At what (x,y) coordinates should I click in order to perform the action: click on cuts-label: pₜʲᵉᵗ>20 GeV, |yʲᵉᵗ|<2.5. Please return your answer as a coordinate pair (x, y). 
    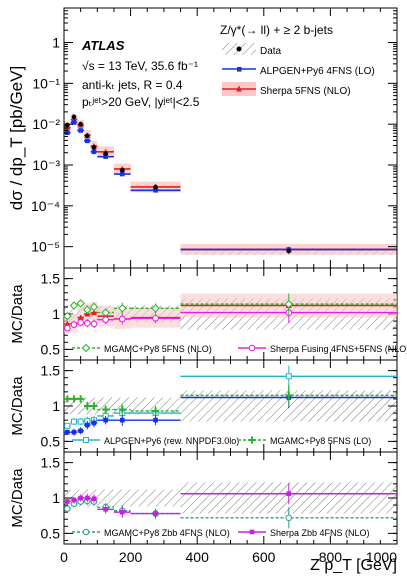
    Looking at the image, I should click on (141, 102).